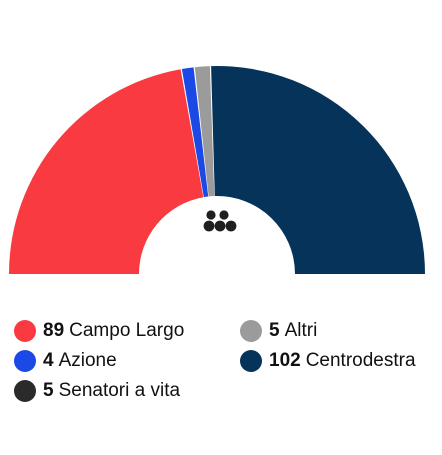 This screenshot has height=455, width=442. I want to click on legend-item-senatori-a-vita: 5 Senatori a vita, so click(97, 391).